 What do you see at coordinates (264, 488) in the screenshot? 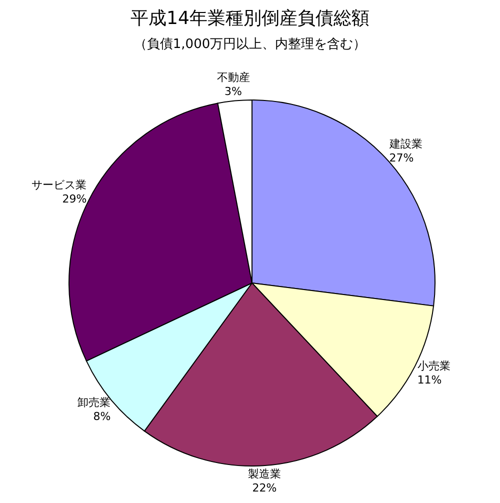
I see `data-label: 22%` at bounding box center [264, 488].